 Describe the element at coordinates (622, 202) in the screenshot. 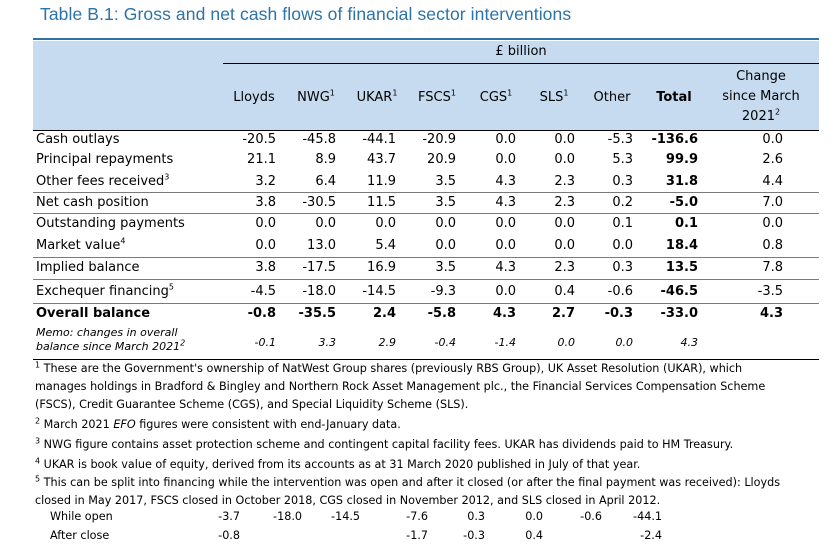

I see `cell-other: 0.2` at that location.